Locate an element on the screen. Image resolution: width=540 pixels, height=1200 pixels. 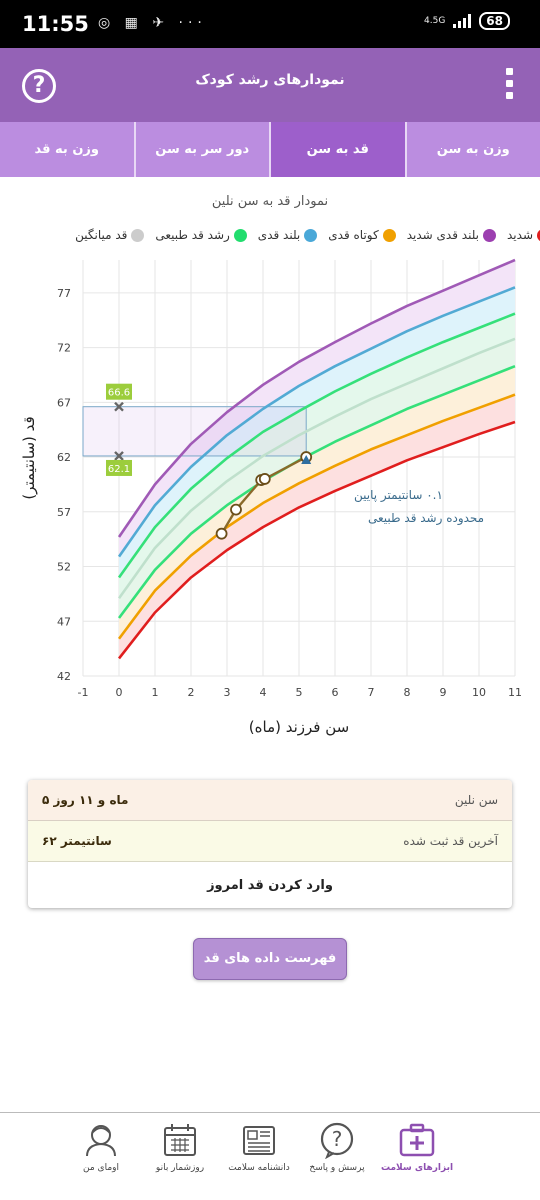
range-value-label: 66.6 is located at coordinates (119, 393).